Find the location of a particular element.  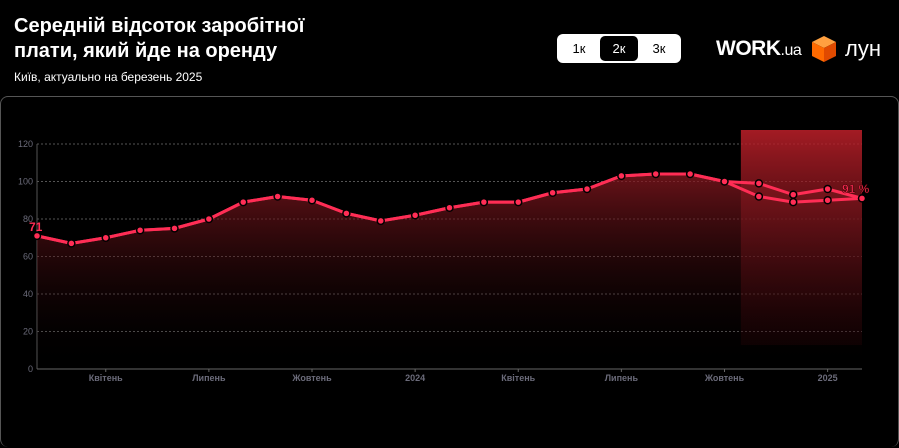

end-value-label: 91 % is located at coordinates (856, 189).